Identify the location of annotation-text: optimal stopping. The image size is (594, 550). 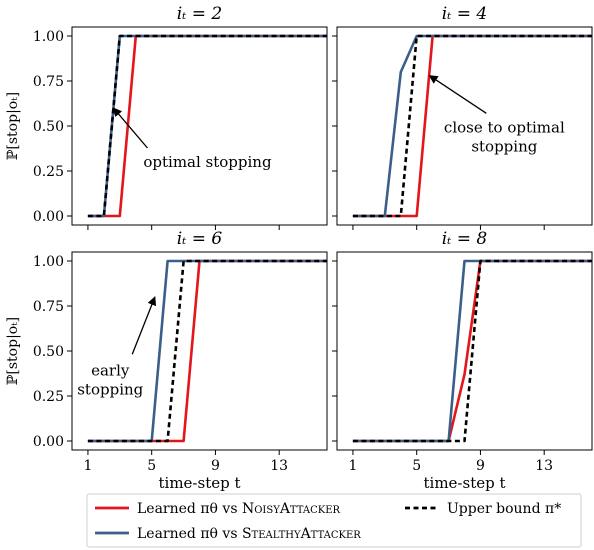
(207, 162).